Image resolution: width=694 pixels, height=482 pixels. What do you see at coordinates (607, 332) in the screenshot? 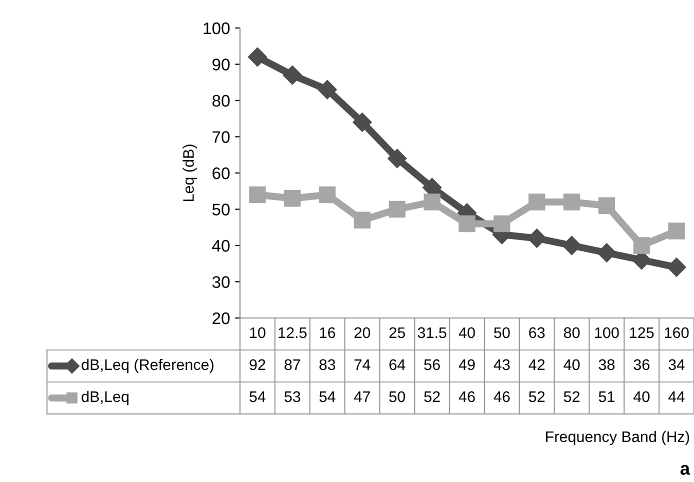
I see `x-tick-label: 100` at bounding box center [607, 332].